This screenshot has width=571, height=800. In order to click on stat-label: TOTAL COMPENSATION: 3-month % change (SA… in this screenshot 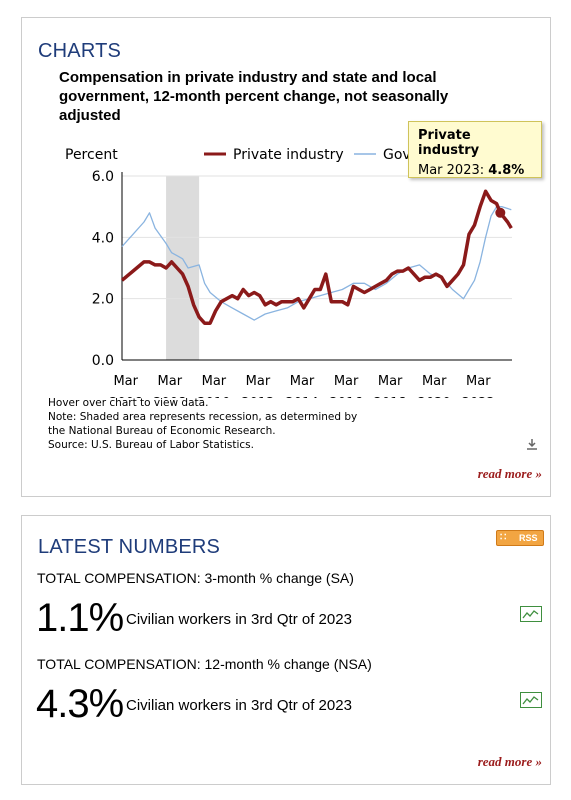, I will do `click(195, 578)`.